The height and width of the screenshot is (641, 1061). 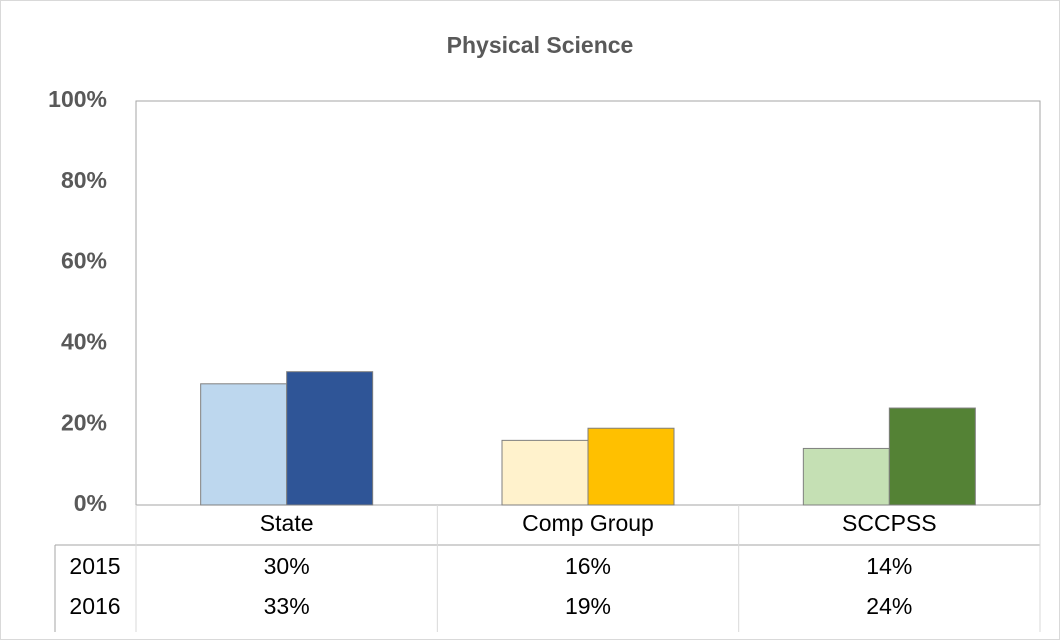 I want to click on y-tick-label: 20%, so click(x=84, y=422).